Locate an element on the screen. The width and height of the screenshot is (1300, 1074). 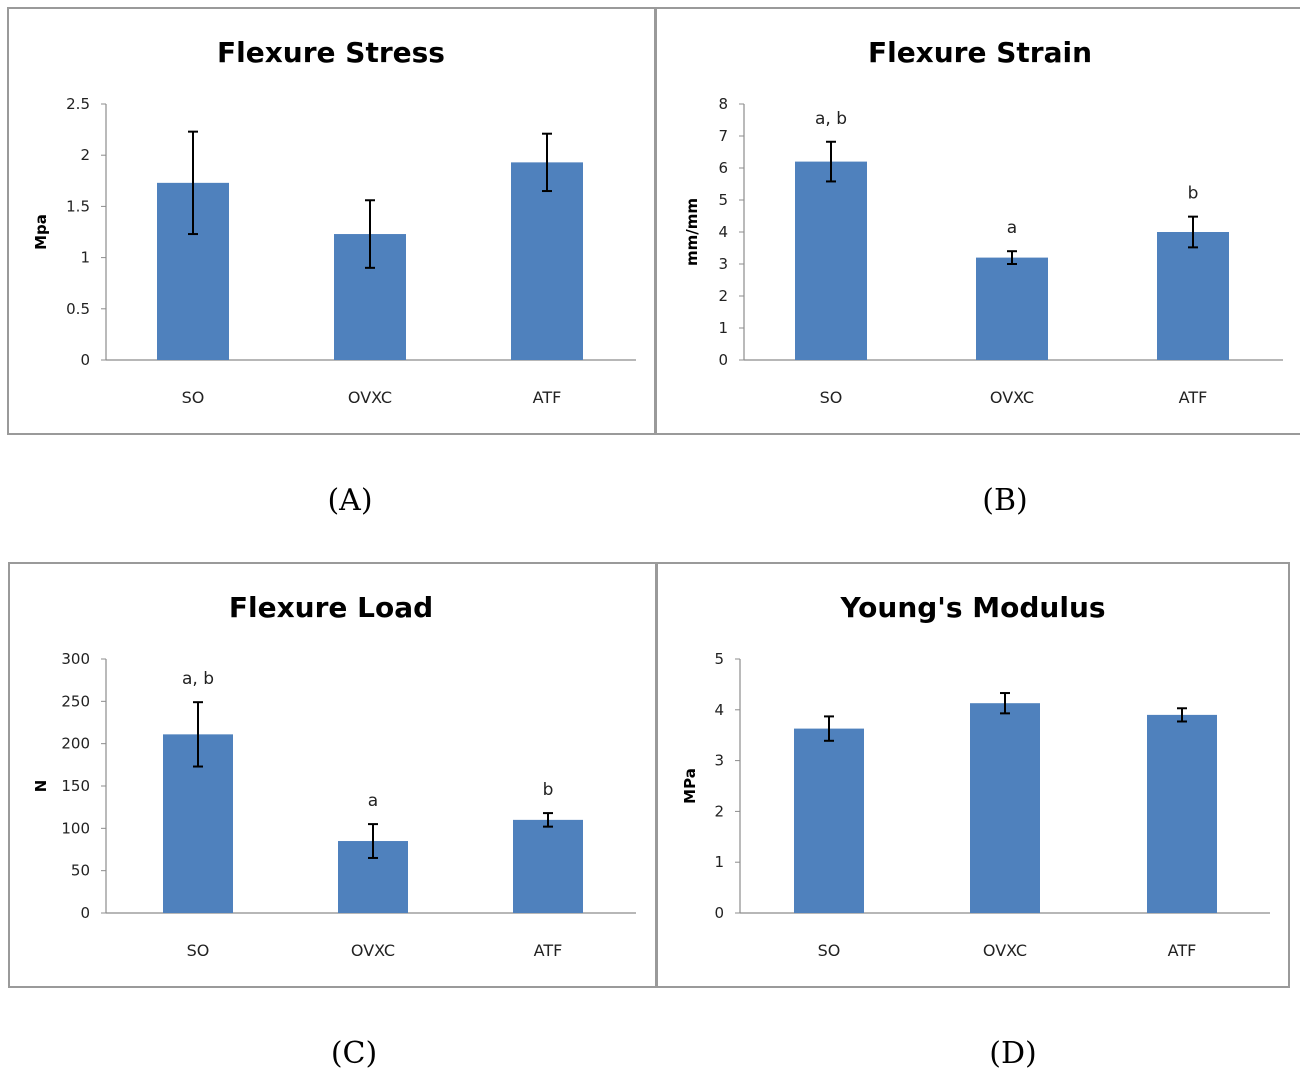
panel-b-bar-atf is located at coordinates (1193, 296).